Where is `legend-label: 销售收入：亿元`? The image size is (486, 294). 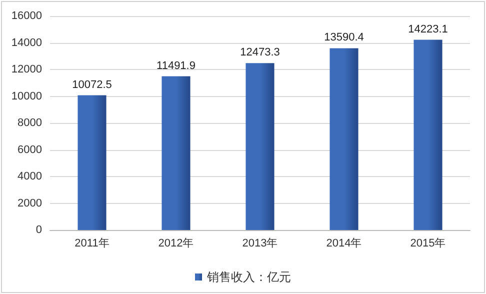
legend-label: 销售收入：亿元 is located at coordinates (248, 277).